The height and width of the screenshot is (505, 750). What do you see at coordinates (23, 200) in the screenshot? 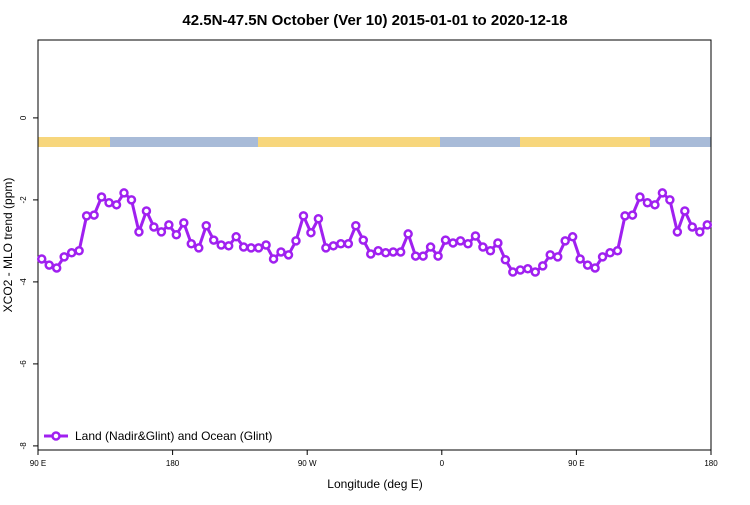
I see `y-tick-label: -2` at bounding box center [23, 200].